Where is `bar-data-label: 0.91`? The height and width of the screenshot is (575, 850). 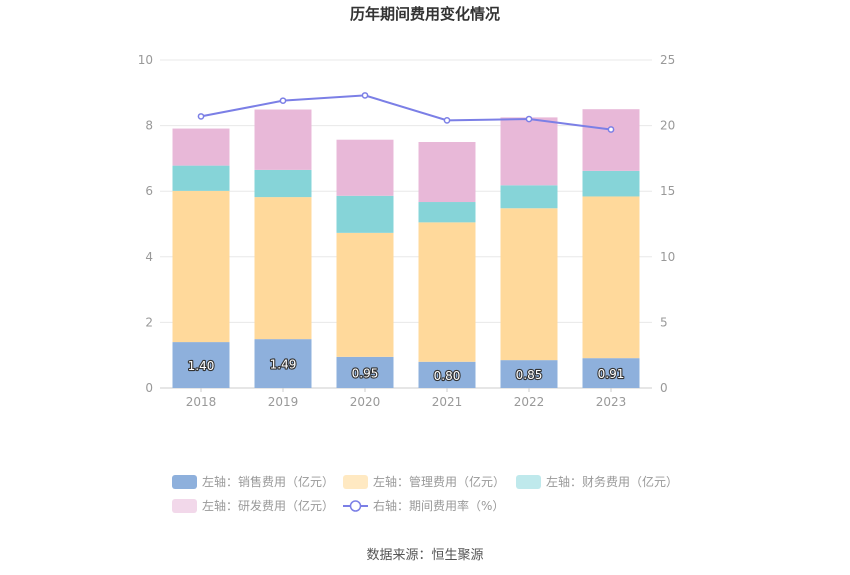 bar-data-label: 0.91 is located at coordinates (611, 374).